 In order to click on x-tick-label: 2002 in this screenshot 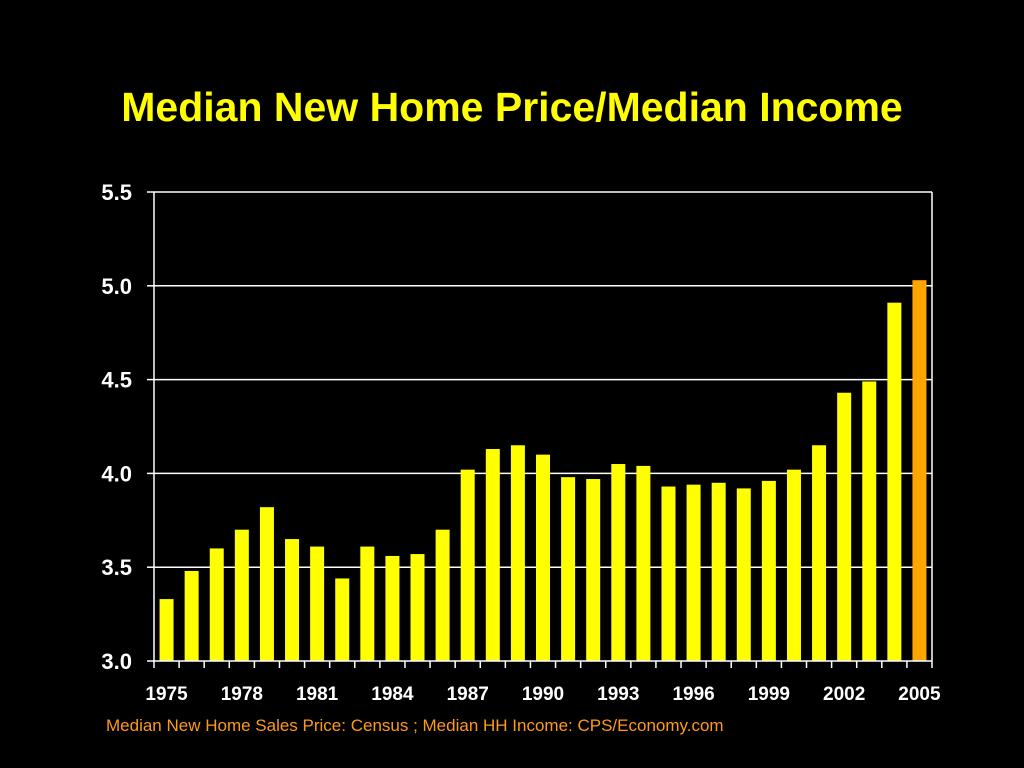, I will do `click(844, 694)`.